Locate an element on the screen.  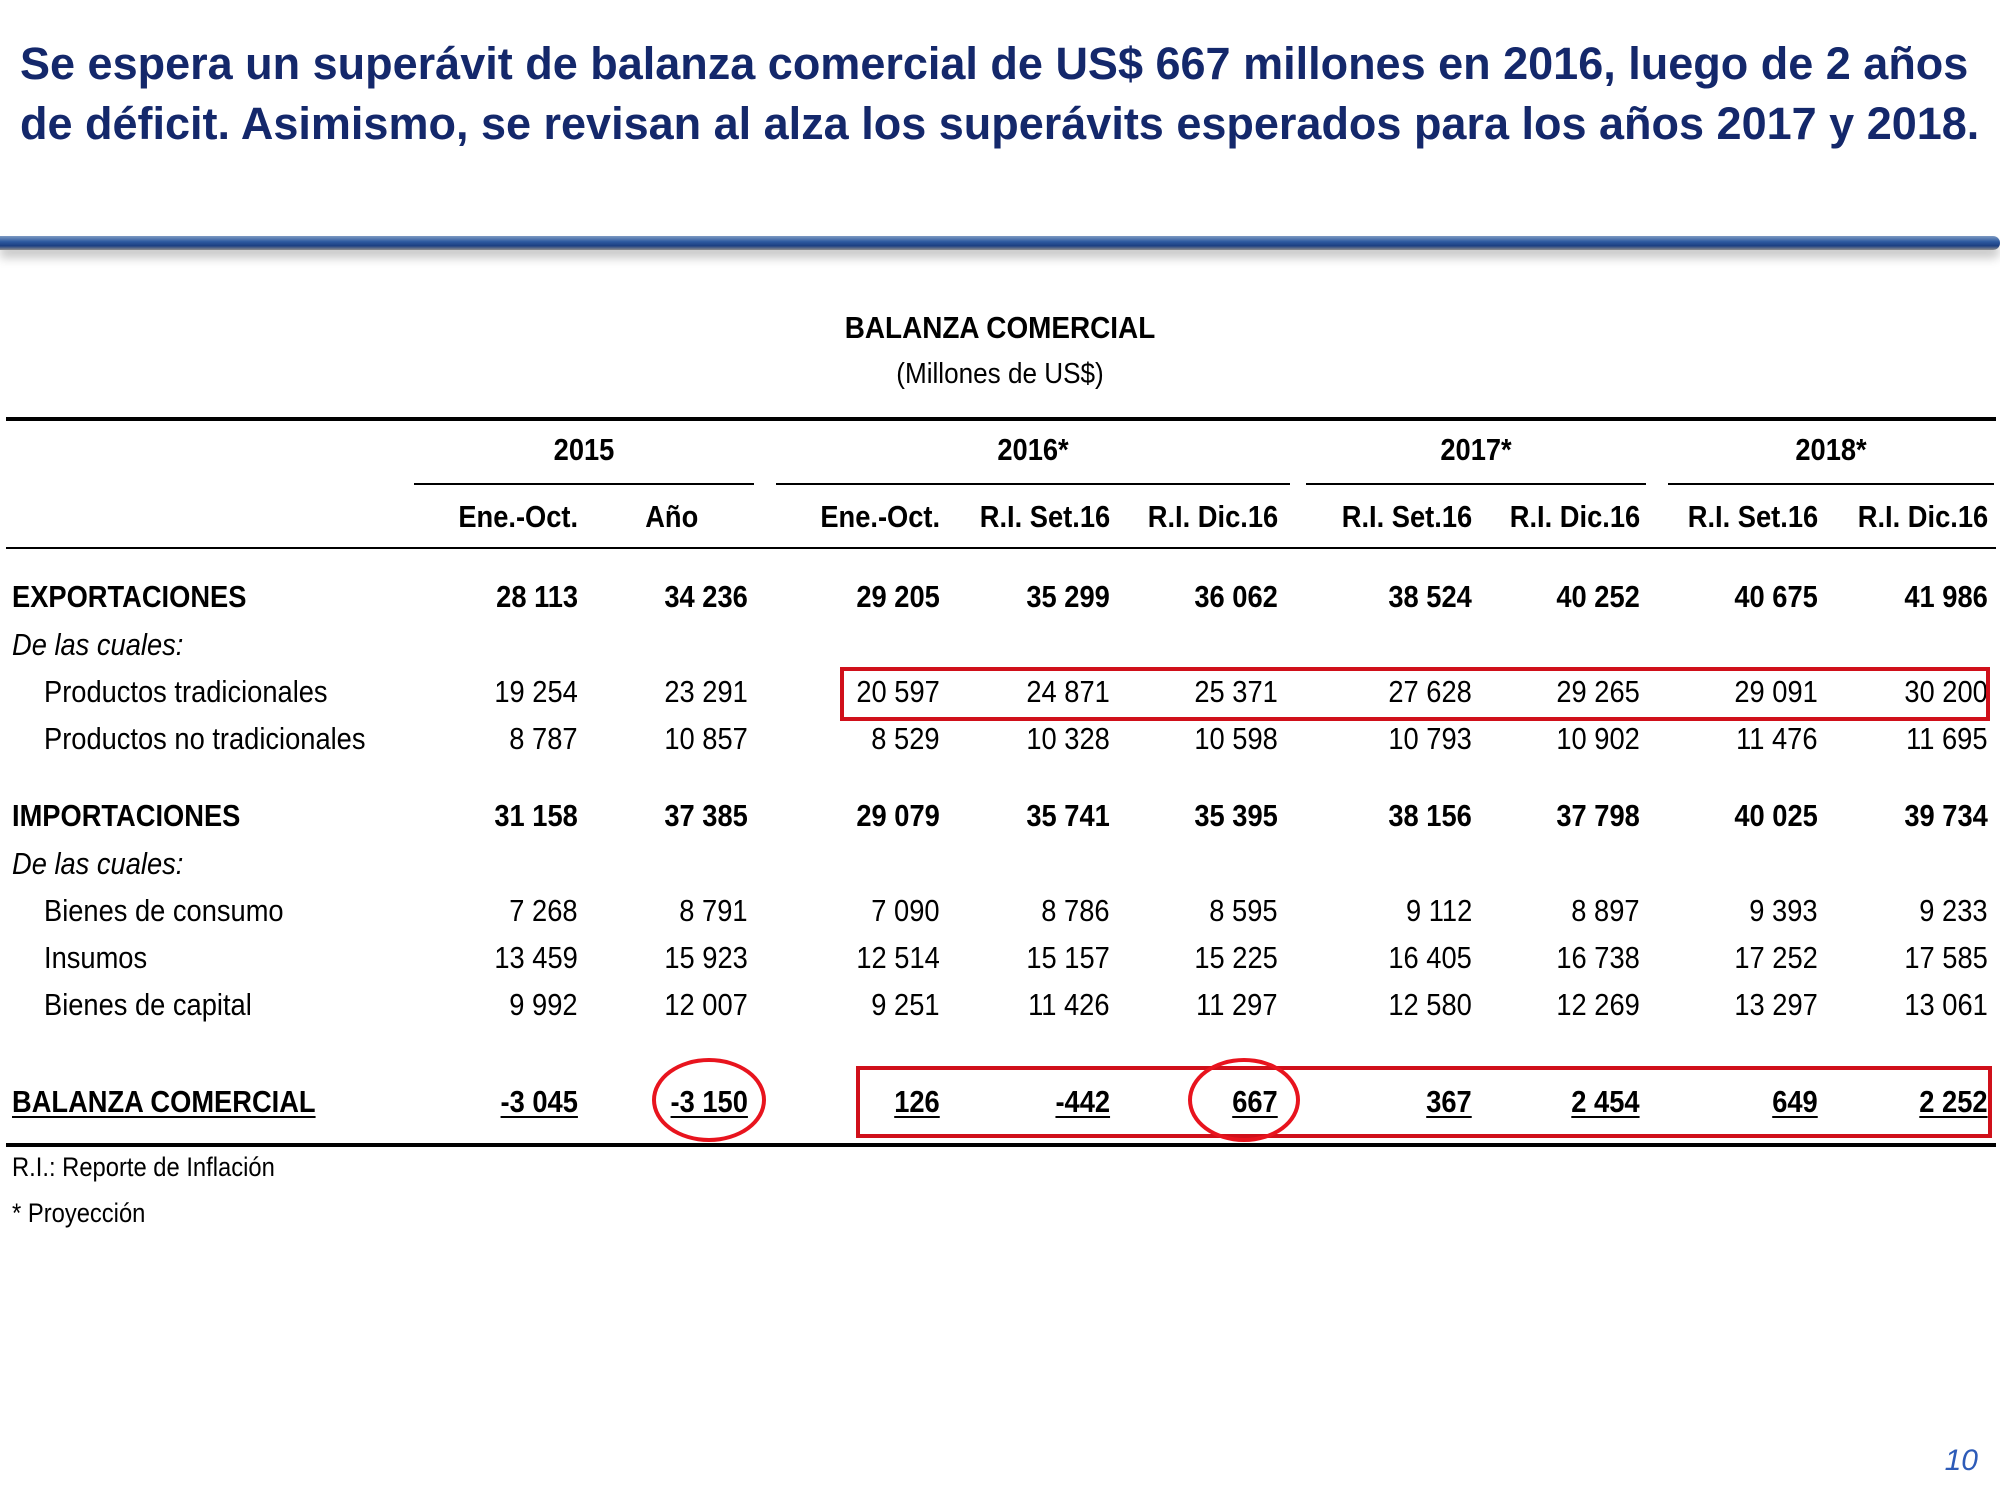
footnote-ri: R.I.: Reporte de Inflación is located at coordinates (143, 1167).